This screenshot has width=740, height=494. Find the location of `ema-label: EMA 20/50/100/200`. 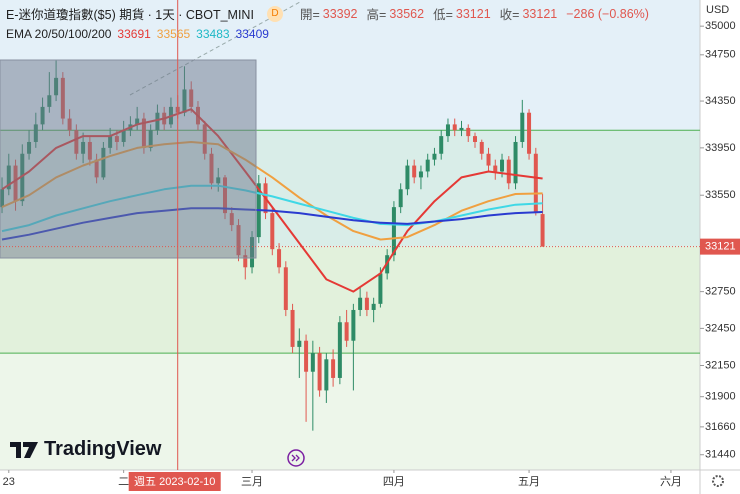

ema-label: EMA 20/50/100/200 is located at coordinates (59, 34).